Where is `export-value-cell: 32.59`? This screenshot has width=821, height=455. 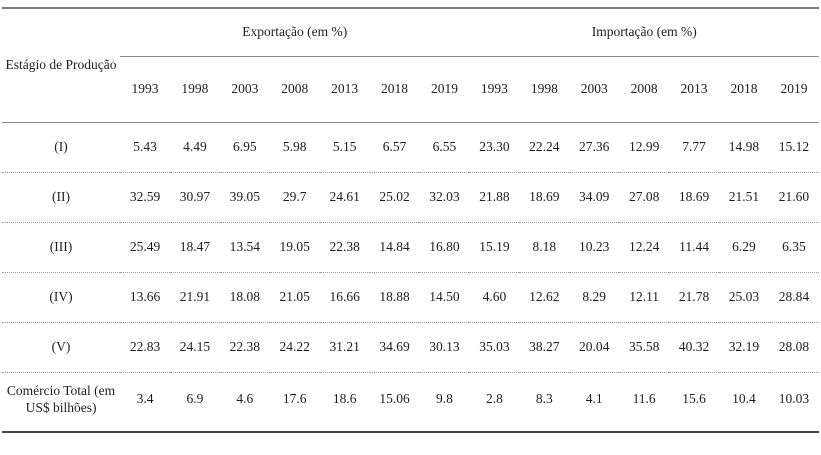
export-value-cell: 32.59 is located at coordinates (145, 197).